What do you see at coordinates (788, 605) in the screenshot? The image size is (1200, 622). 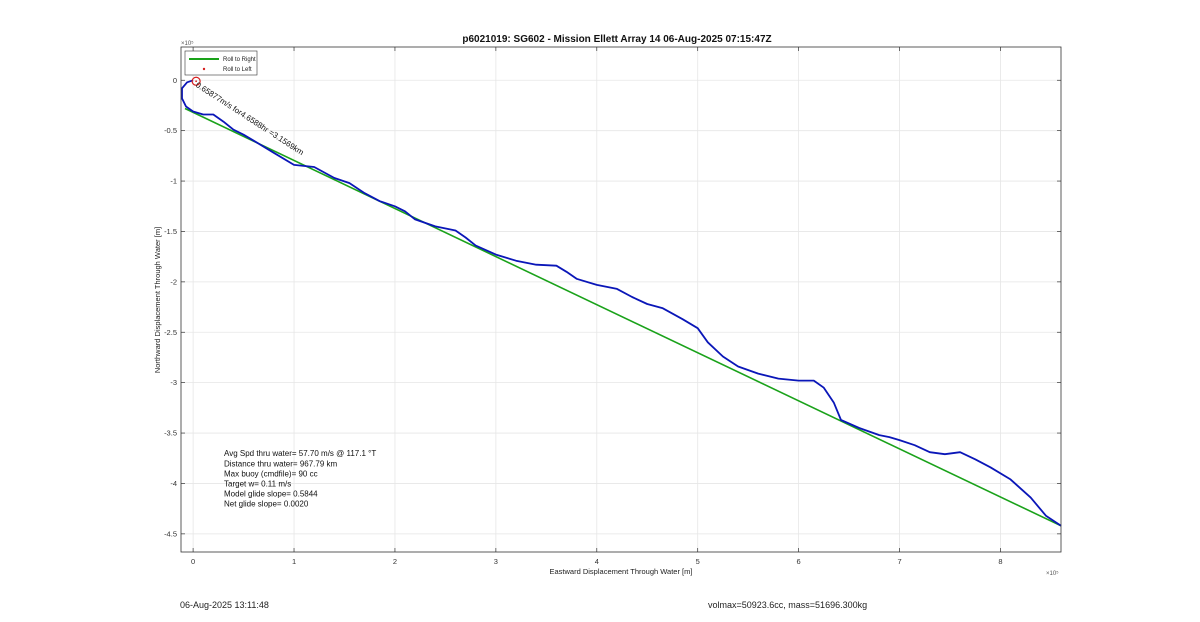 I see `footer-volmax-mass: volmax=50923.6cc, mass=51696.300kg` at bounding box center [788, 605].